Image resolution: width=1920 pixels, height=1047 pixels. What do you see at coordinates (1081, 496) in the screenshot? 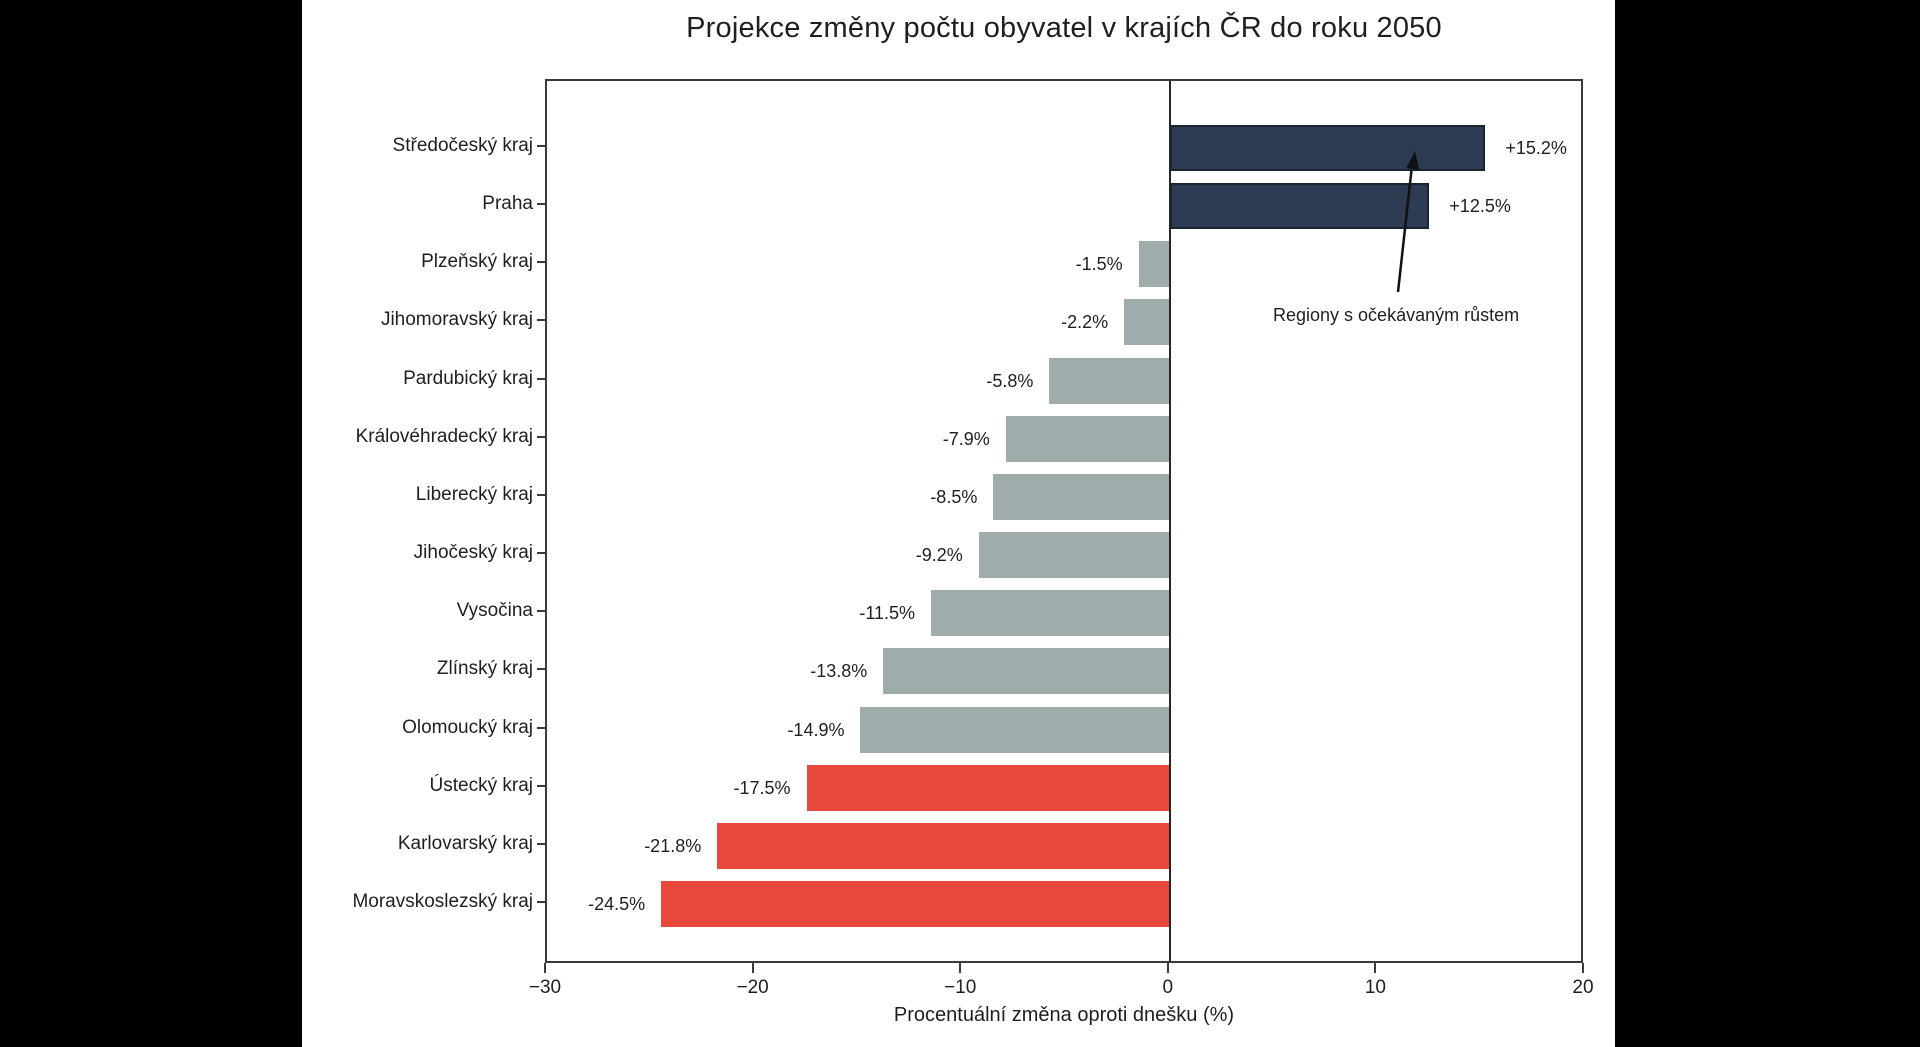
I see `bar-libereck-kraj` at bounding box center [1081, 496].